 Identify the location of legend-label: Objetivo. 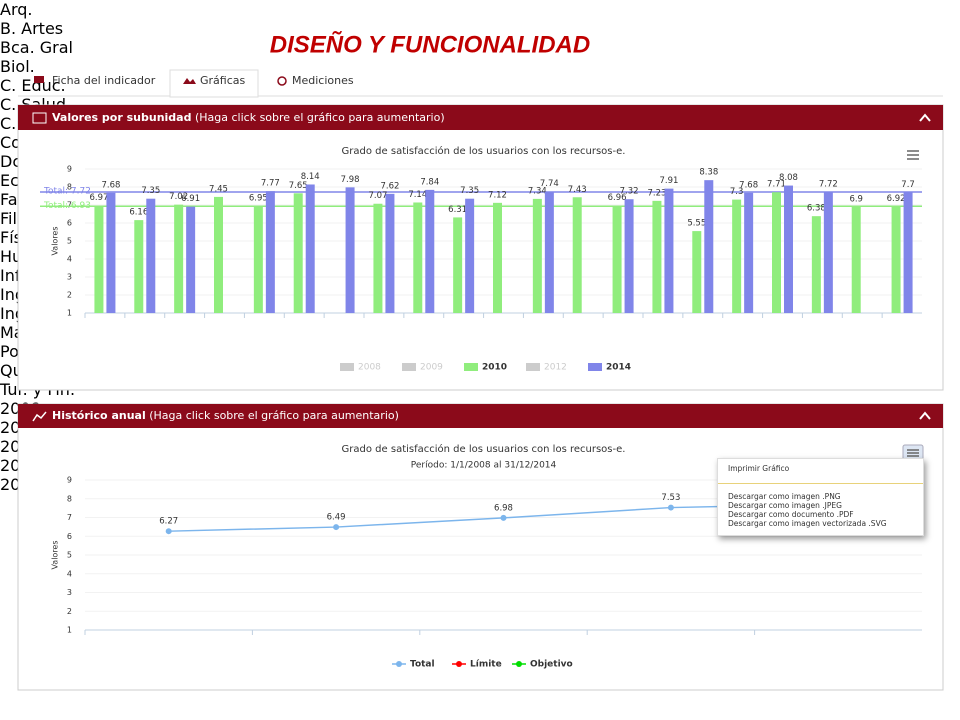
(551, 665).